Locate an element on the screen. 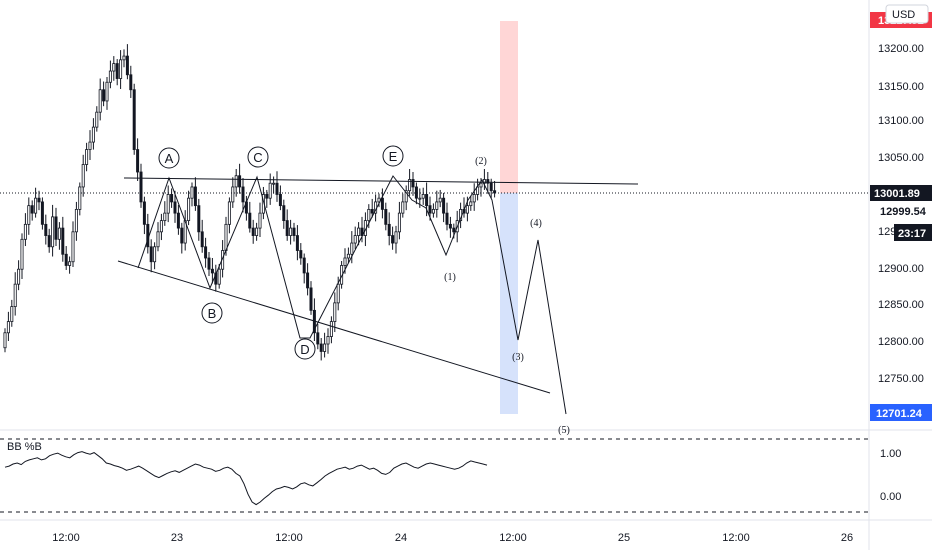  wave-label-A: A is located at coordinates (169, 158).